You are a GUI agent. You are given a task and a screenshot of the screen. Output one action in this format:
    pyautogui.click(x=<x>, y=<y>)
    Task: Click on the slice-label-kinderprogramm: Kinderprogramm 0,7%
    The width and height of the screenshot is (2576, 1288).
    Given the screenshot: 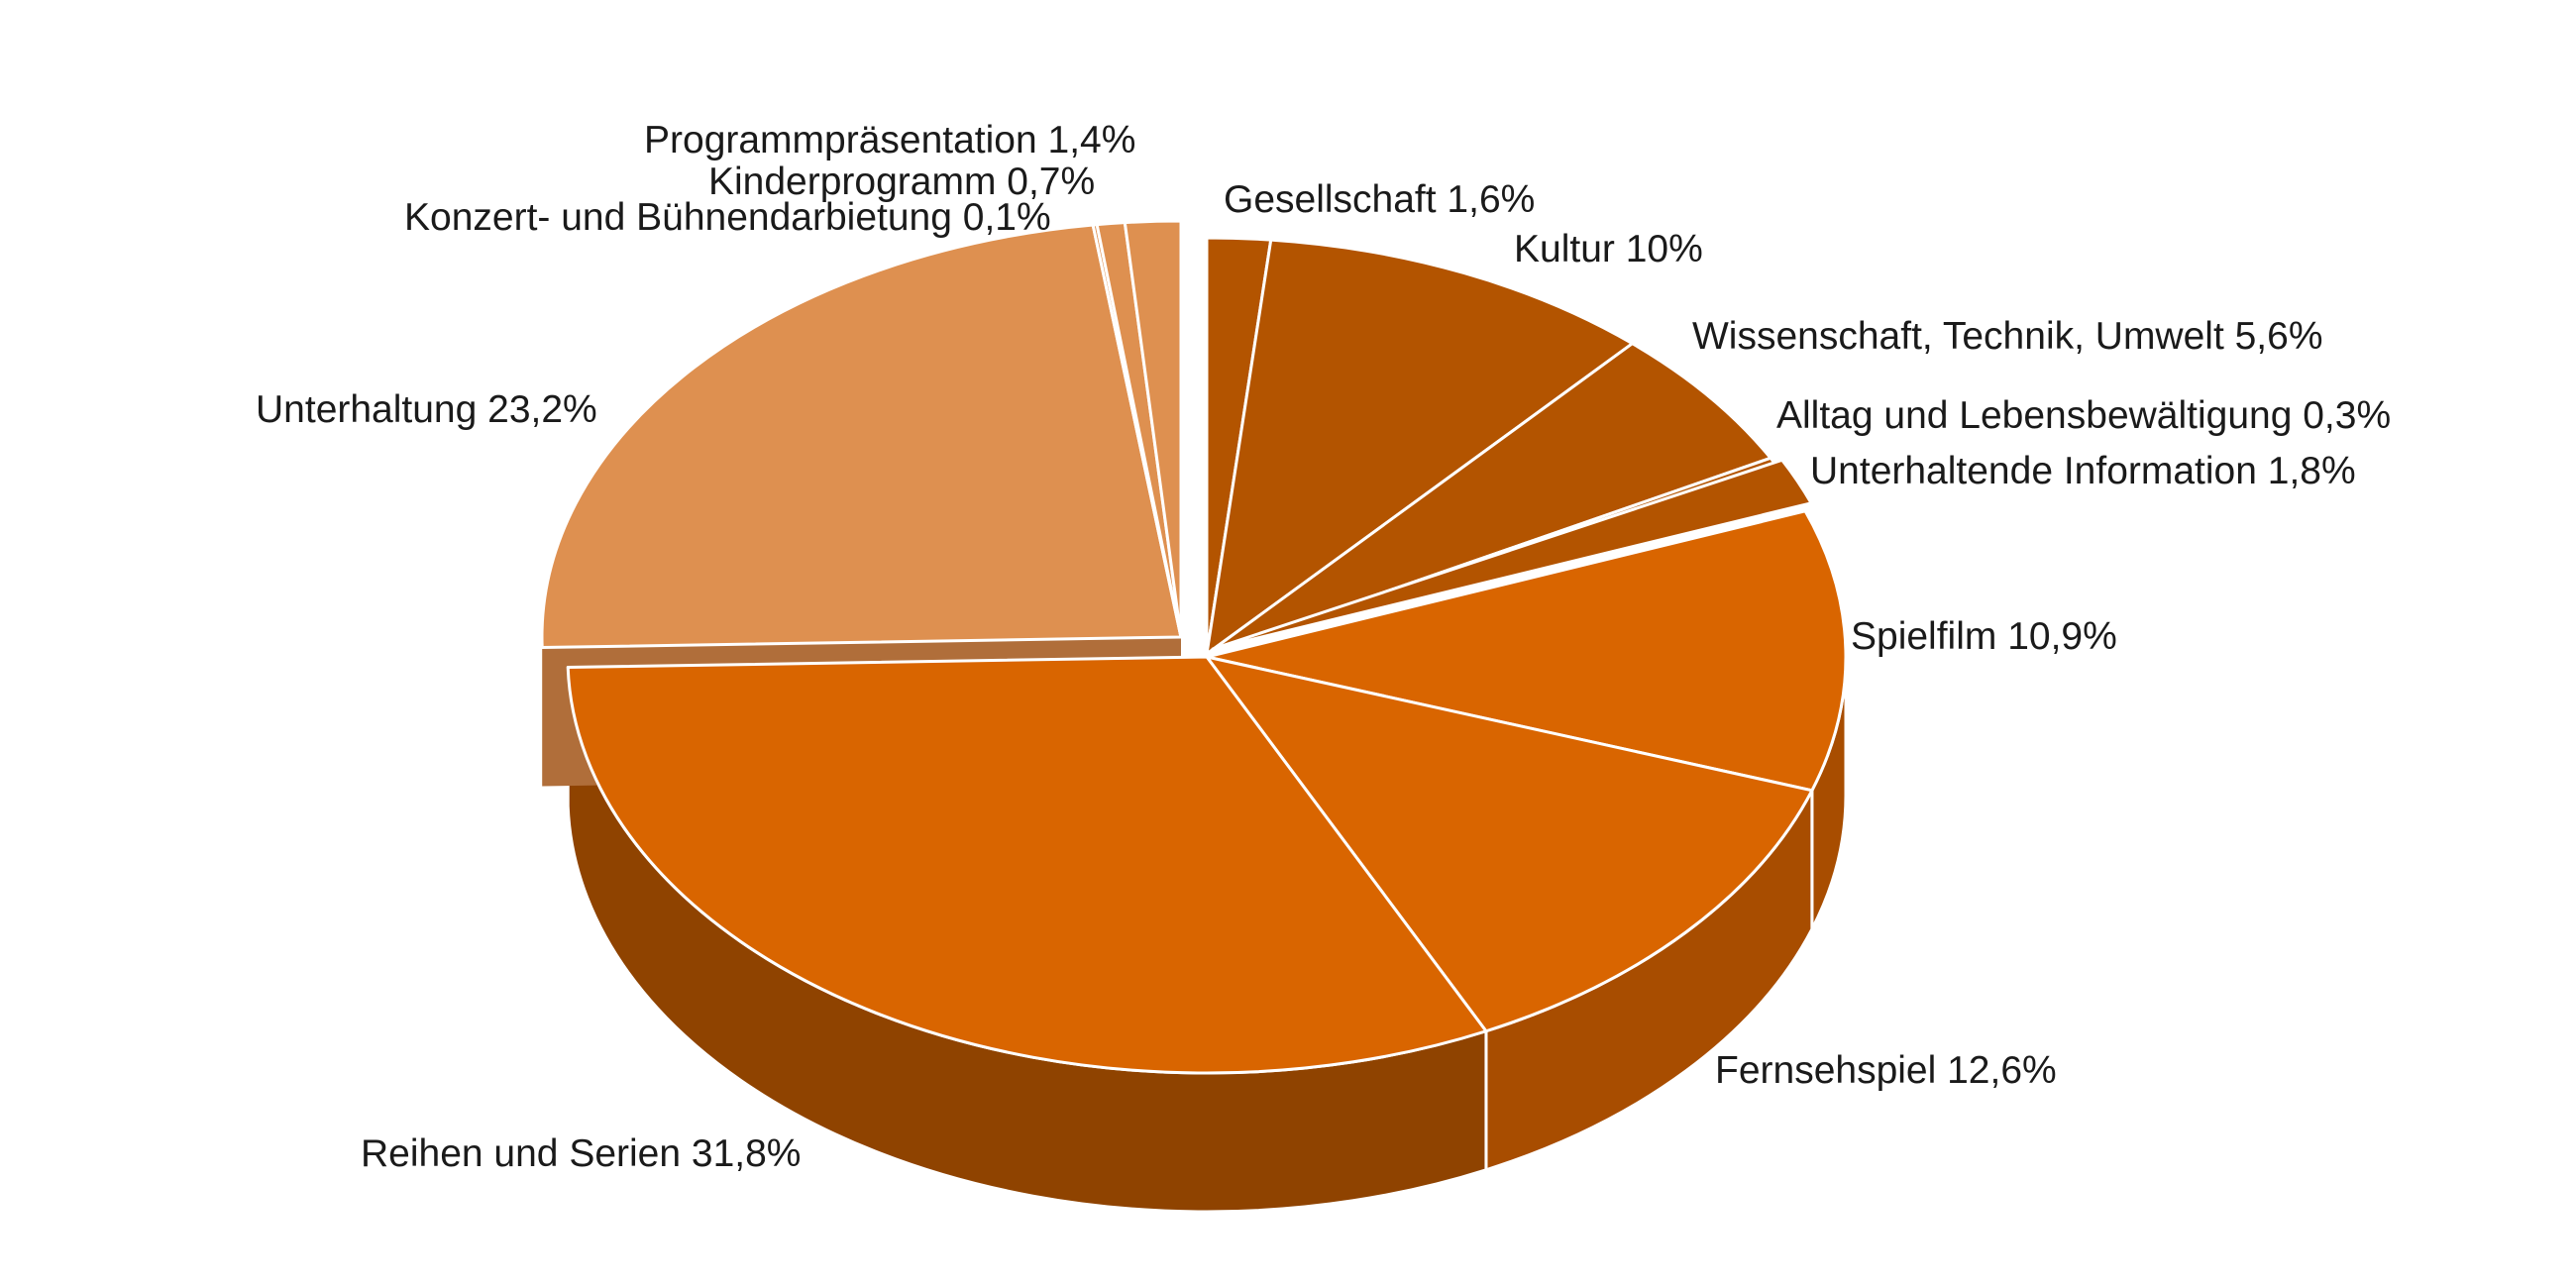 What is the action you would take?
    pyautogui.click(x=901, y=182)
    